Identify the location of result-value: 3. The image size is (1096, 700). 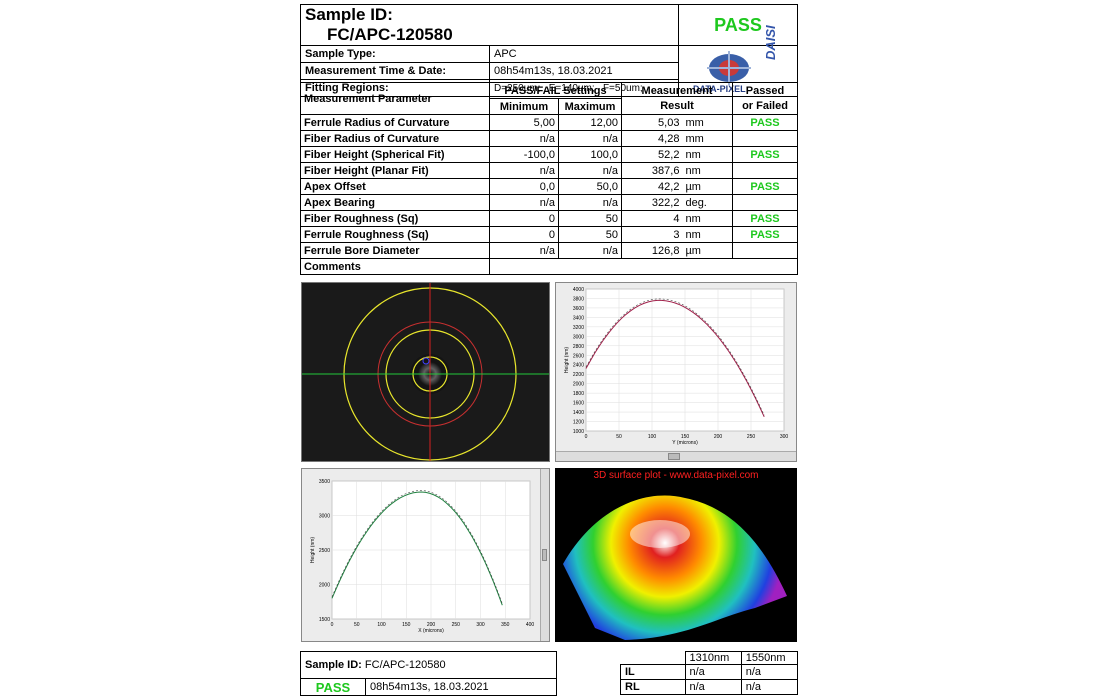
(652, 234).